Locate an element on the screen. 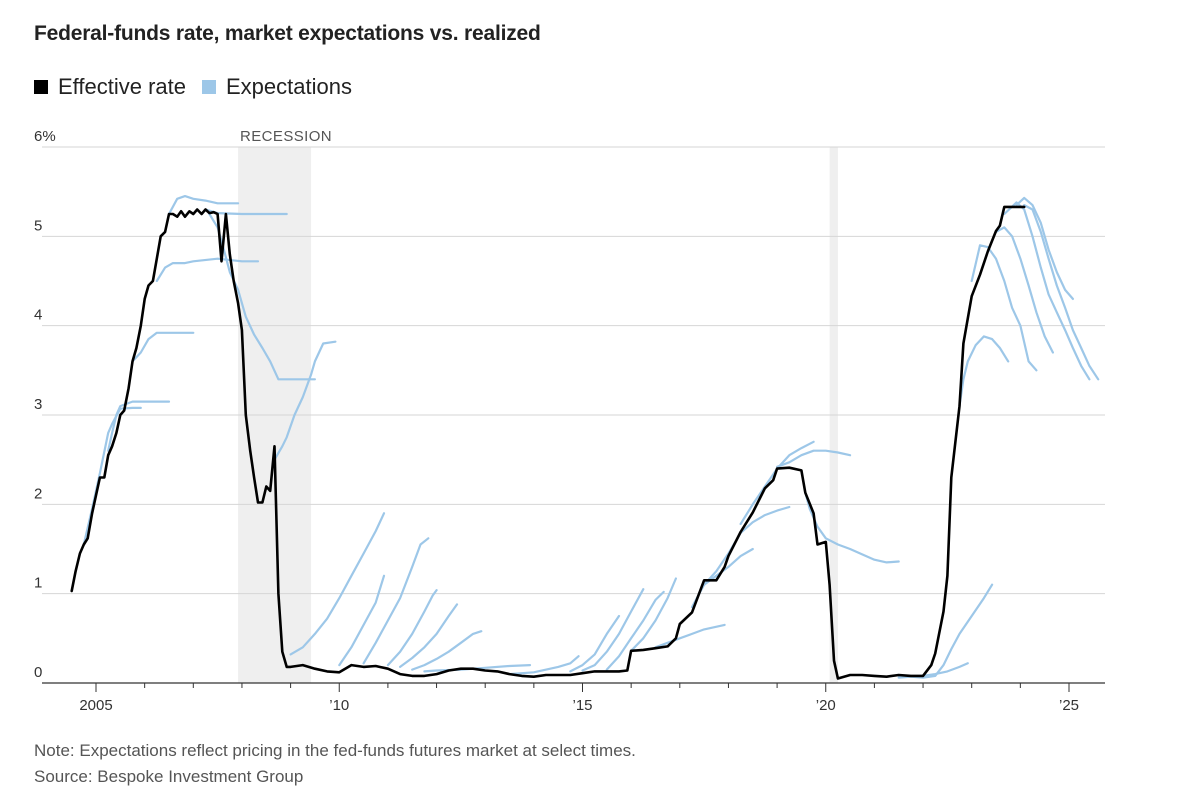  recession-label: RECESSION is located at coordinates (286, 136).